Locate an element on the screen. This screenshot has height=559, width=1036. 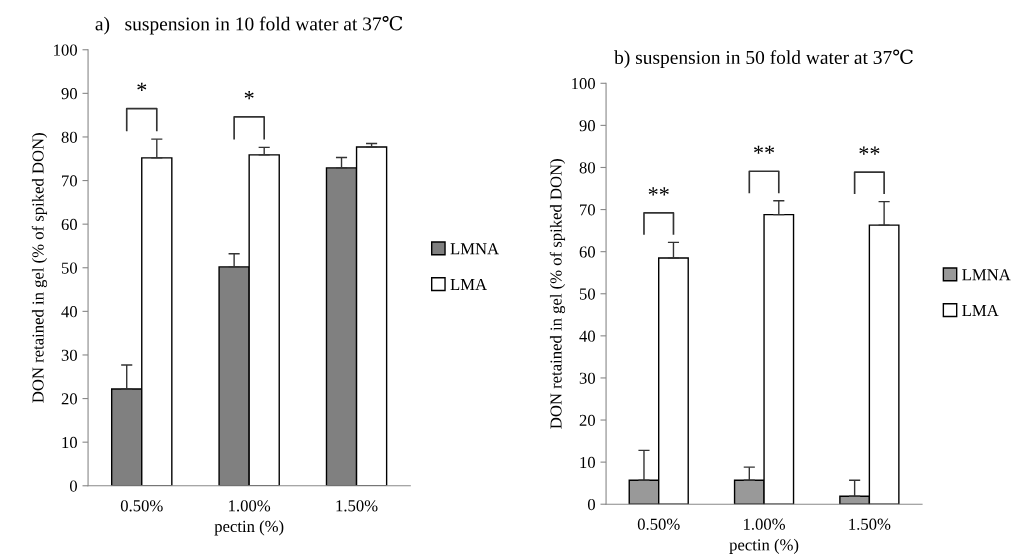
chart-title: a) suspension in 10 fold water at 37℃ is located at coordinates (249, 25).